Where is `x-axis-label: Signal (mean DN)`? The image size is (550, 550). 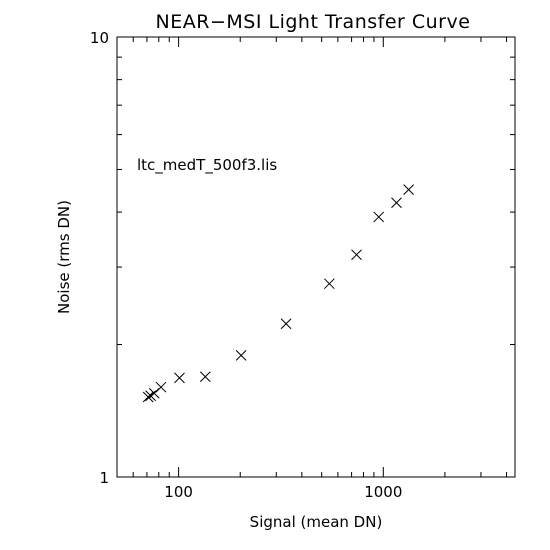
x-axis-label: Signal (mean DN) is located at coordinates (316, 522).